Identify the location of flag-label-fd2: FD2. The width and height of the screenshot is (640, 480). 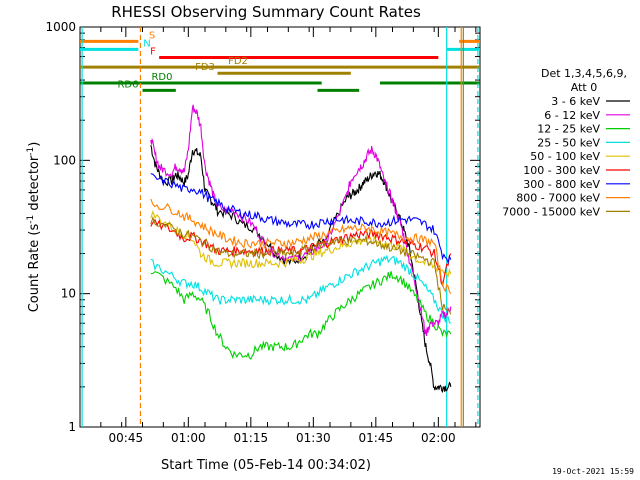
(238, 61).